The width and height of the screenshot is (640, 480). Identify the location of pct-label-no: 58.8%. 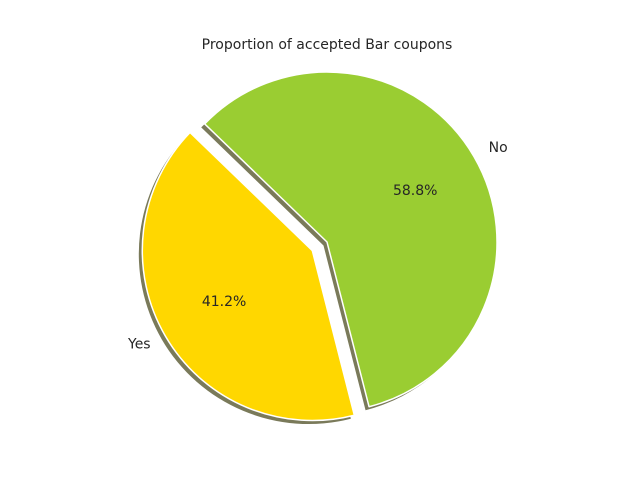
(415, 191).